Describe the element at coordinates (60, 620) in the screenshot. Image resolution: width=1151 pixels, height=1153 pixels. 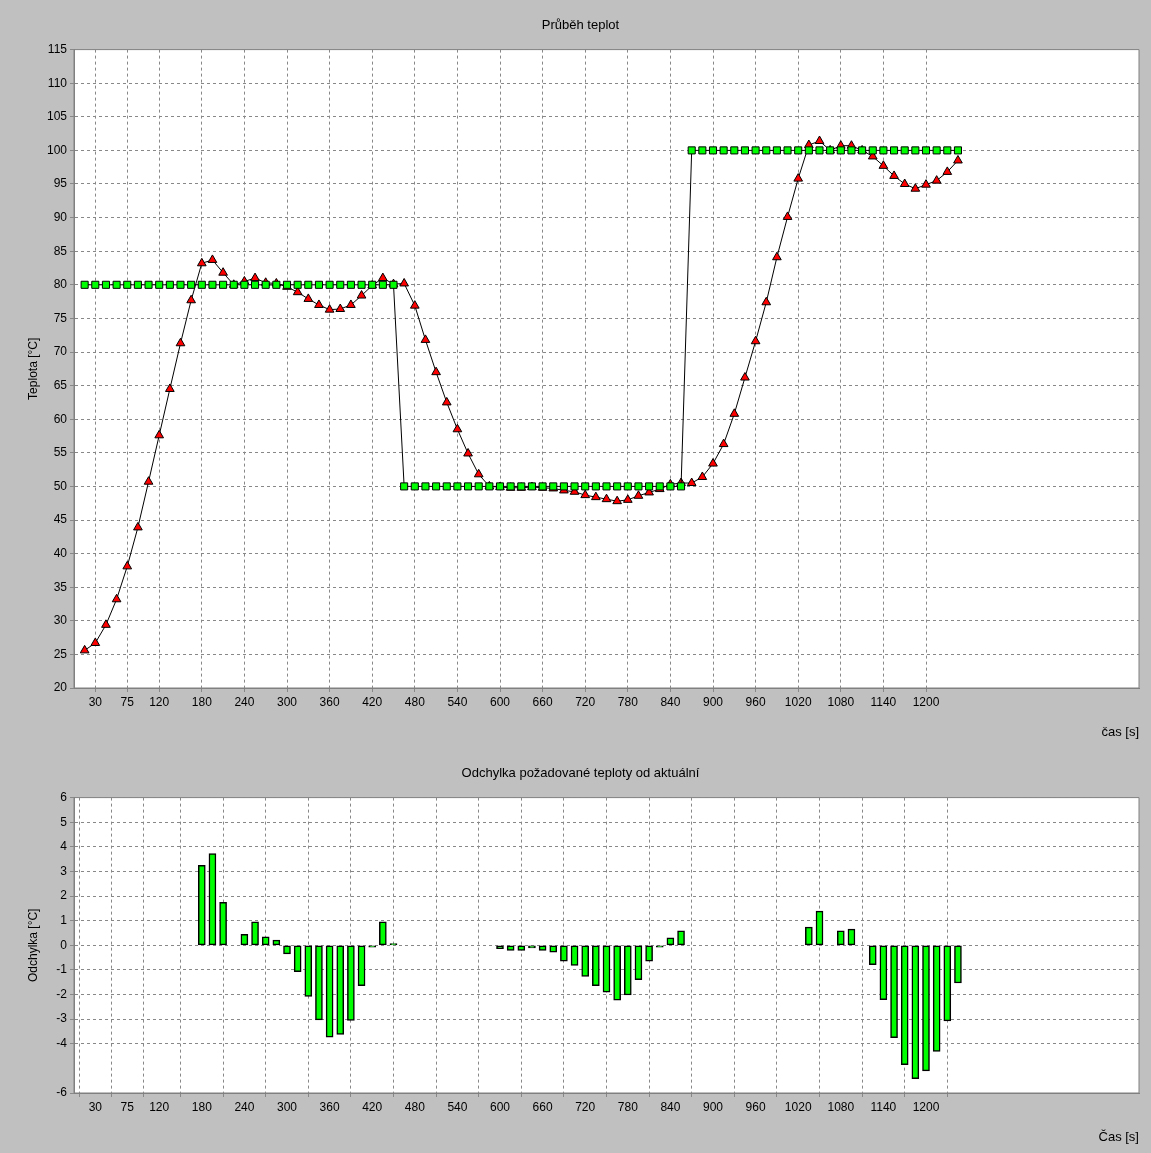
I see `y-tick-label: 30` at that location.